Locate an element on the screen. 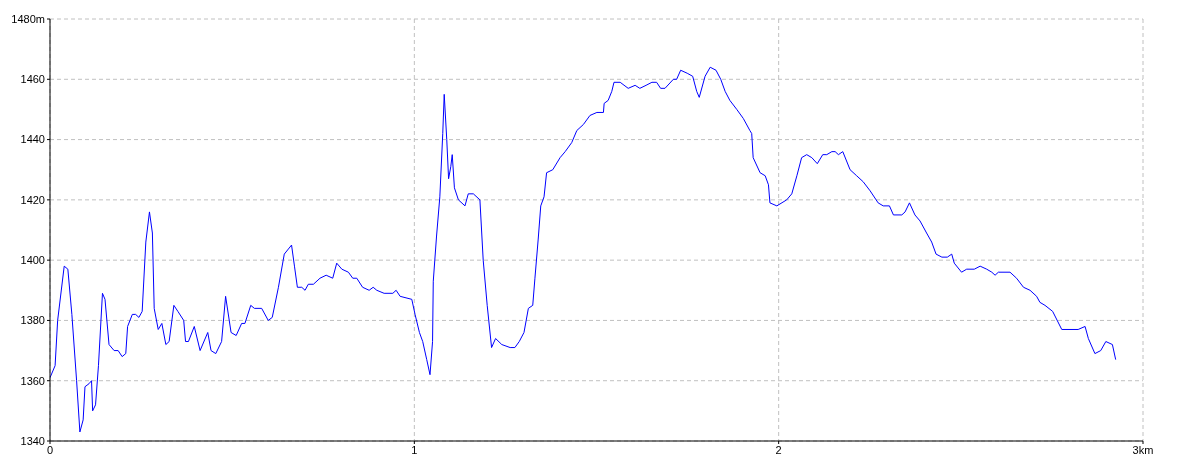 This screenshot has height=473, width=1184. x-tick-label: 3km is located at coordinates (1143, 449).